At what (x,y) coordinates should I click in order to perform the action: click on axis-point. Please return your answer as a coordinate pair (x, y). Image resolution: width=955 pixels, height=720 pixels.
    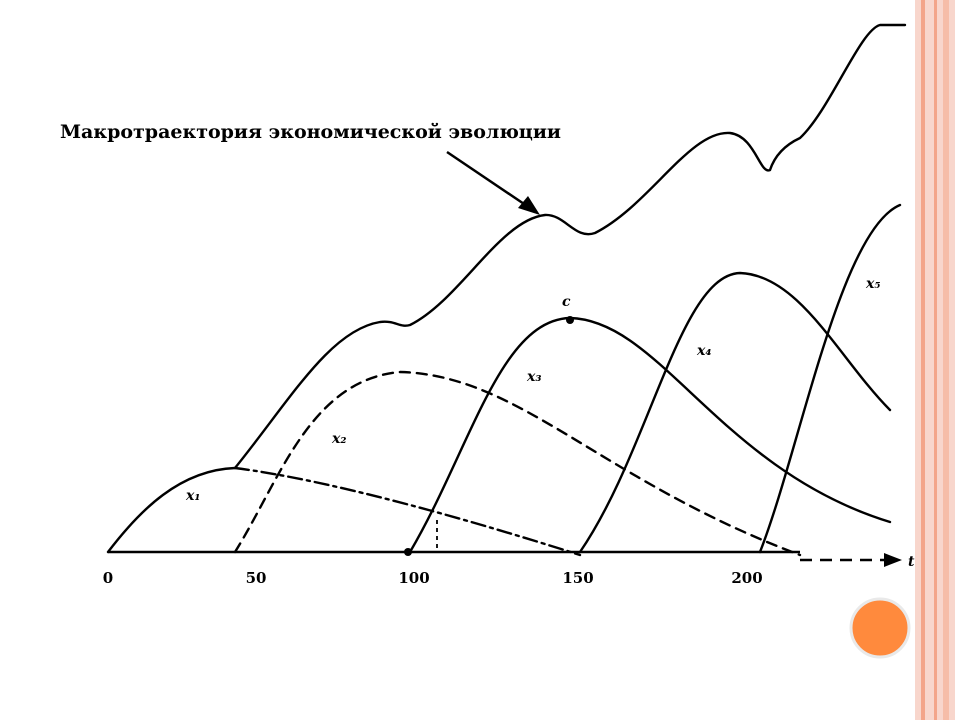
    Looking at the image, I should click on (408, 552).